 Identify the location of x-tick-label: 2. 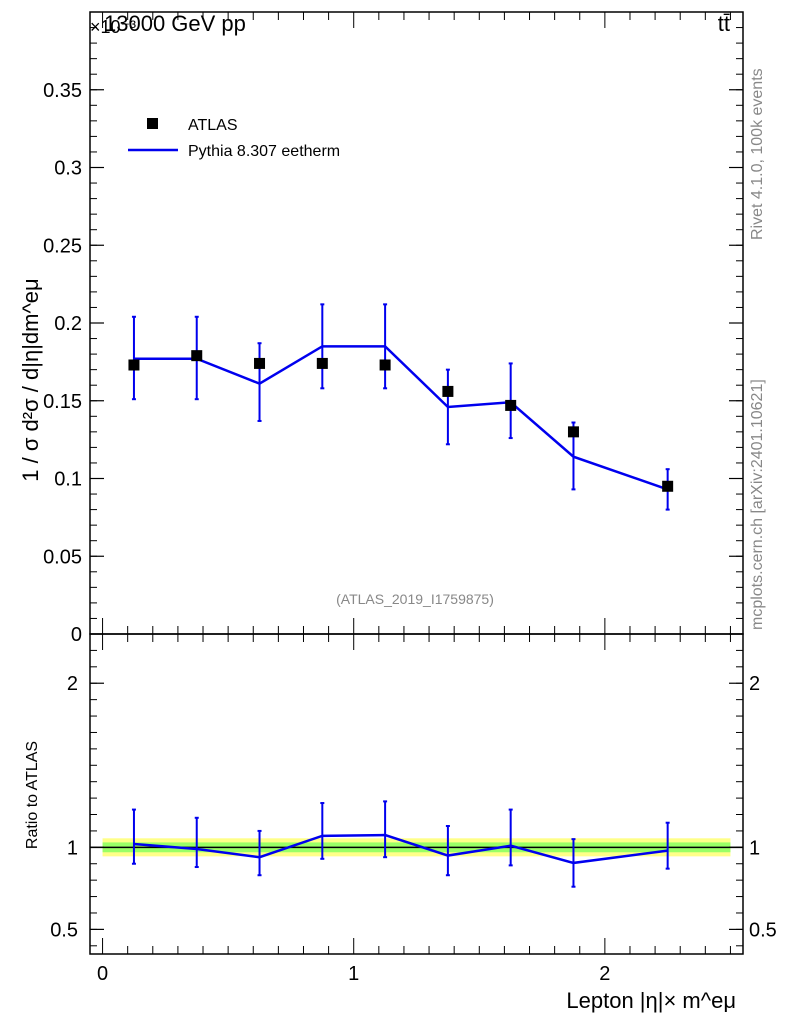
(604, 974).